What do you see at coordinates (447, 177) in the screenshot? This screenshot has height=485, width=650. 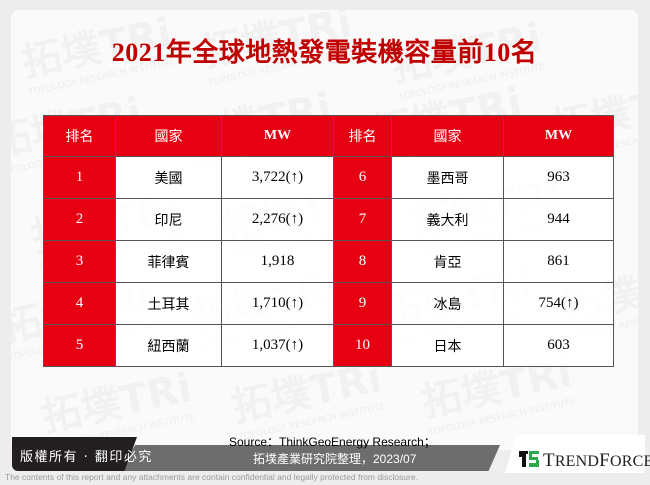 I see `country-cell: 墨西哥` at bounding box center [447, 177].